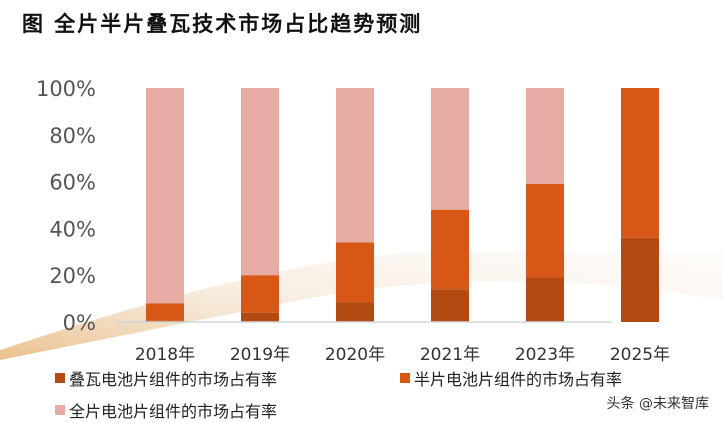 This screenshot has height=423, width=723. Describe the element at coordinates (450, 149) in the screenshot. I see `bar-segment-2021年-s2` at that location.